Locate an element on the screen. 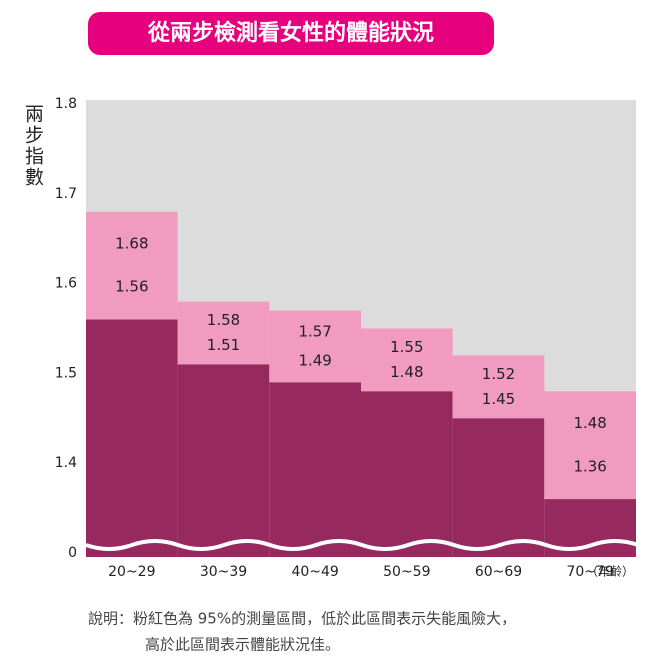 This screenshot has width=656, height=662. y-axis-label: 兩步指數 is located at coordinates (33, 146).